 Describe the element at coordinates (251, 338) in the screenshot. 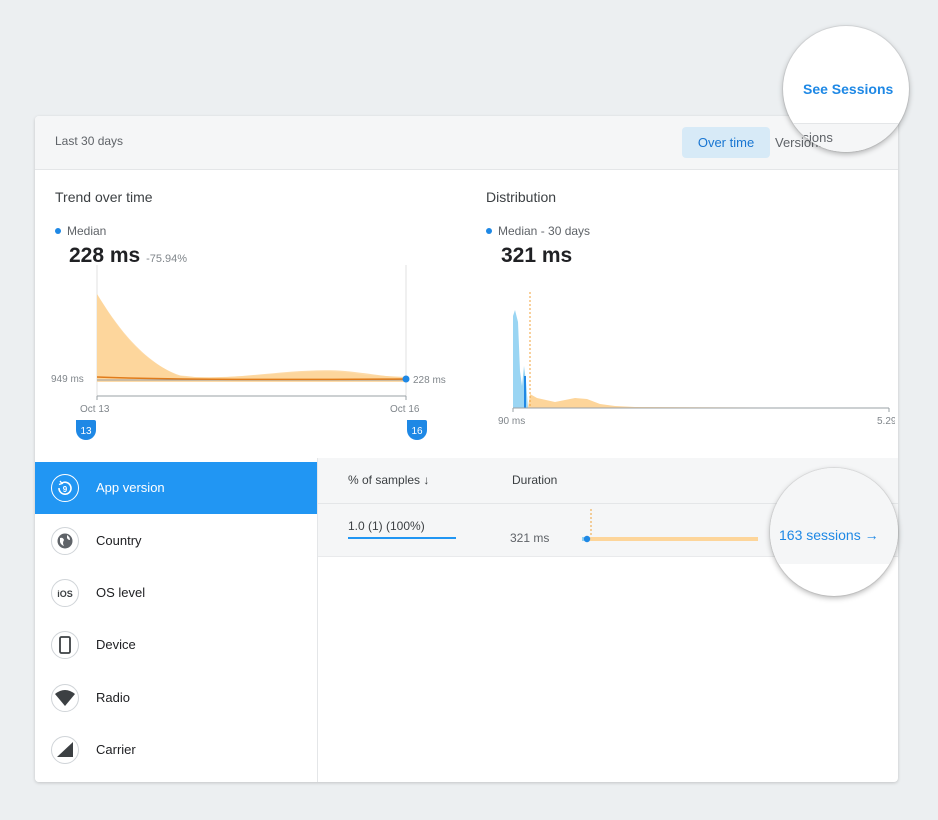

I see `trend-area-base` at that location.